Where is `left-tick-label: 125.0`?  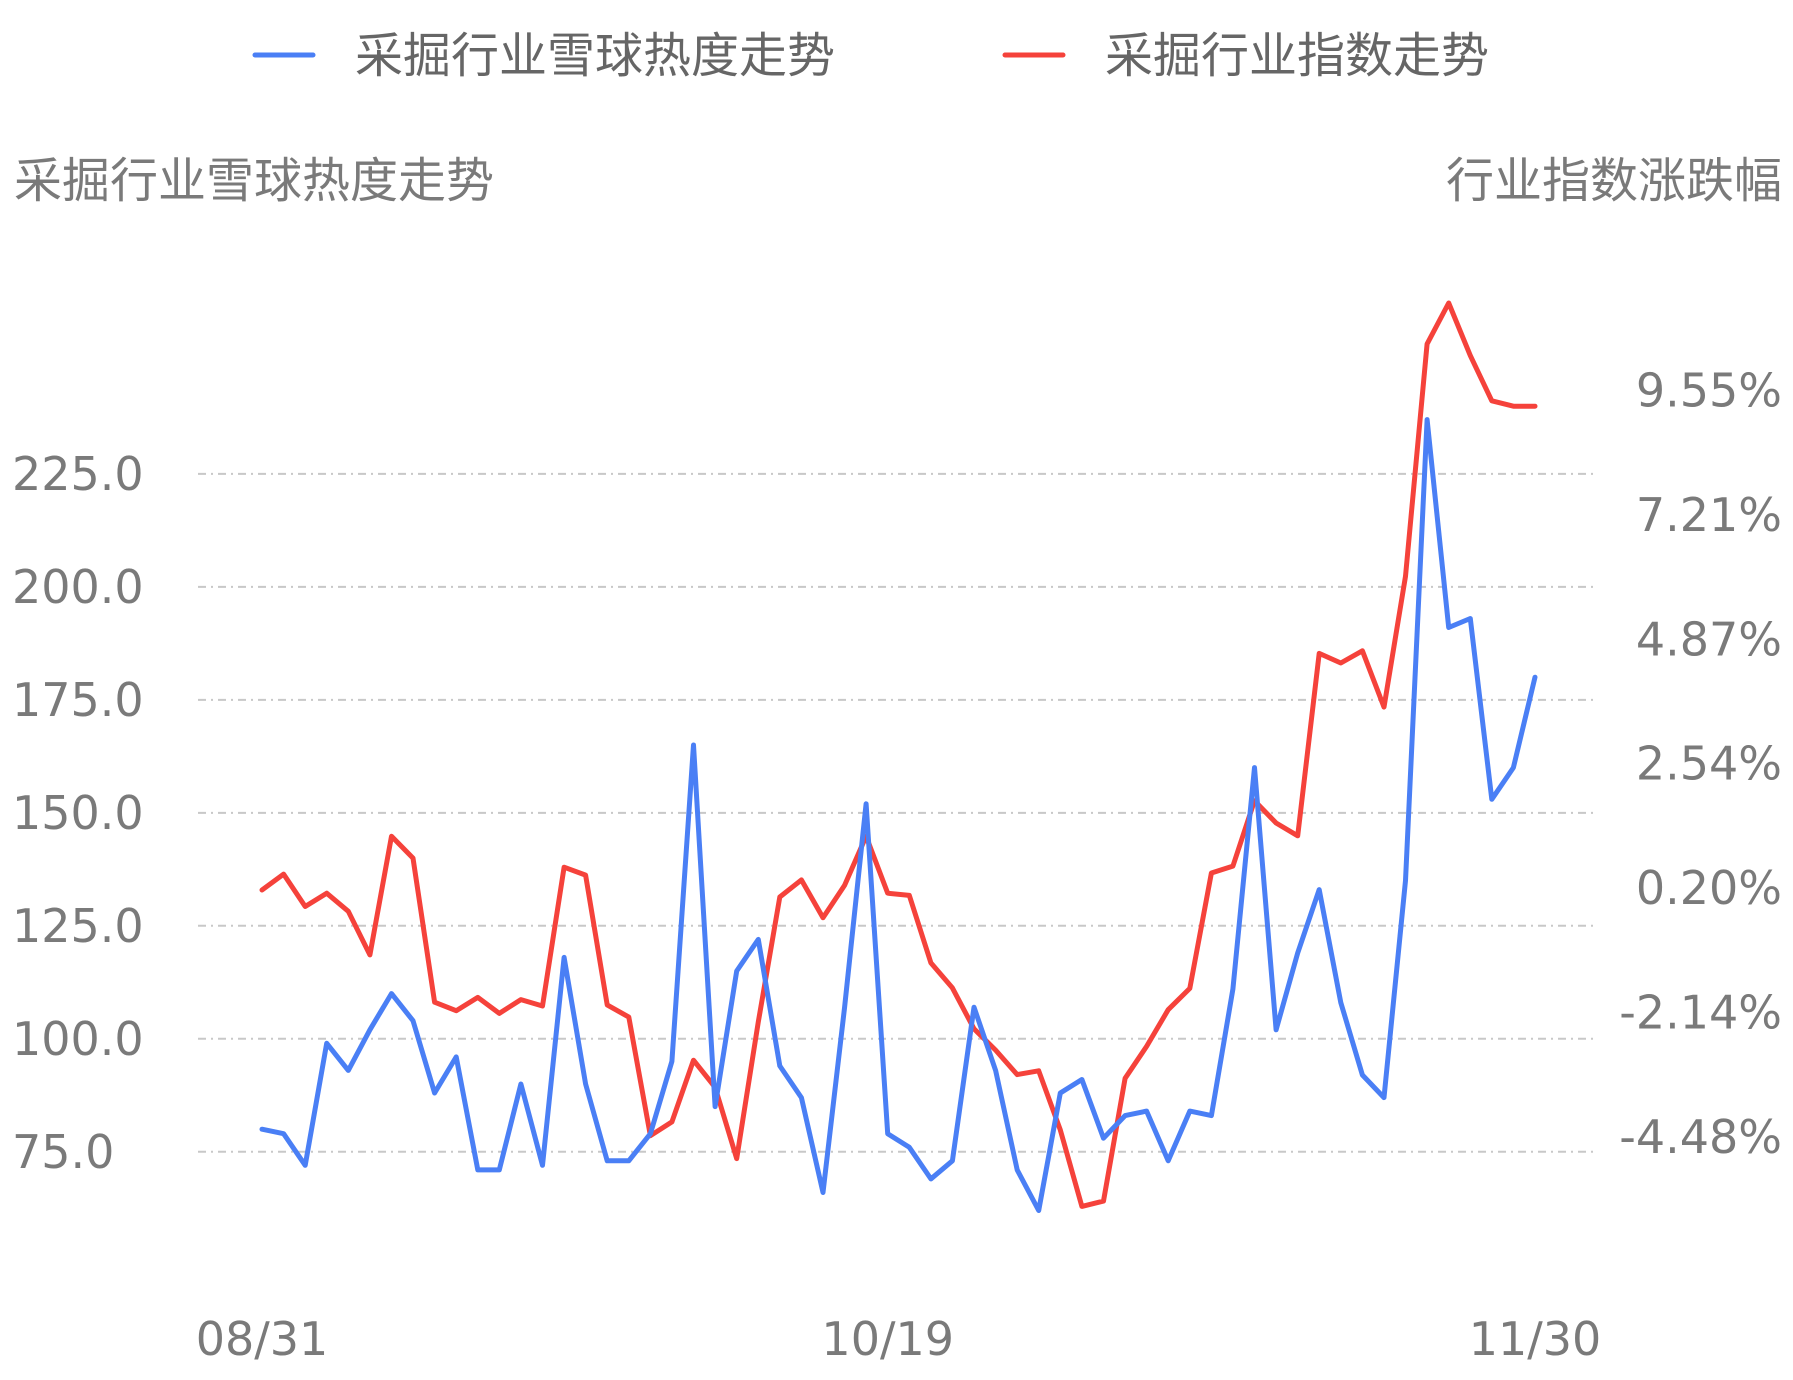 left-tick-label: 125.0 is located at coordinates (78, 926).